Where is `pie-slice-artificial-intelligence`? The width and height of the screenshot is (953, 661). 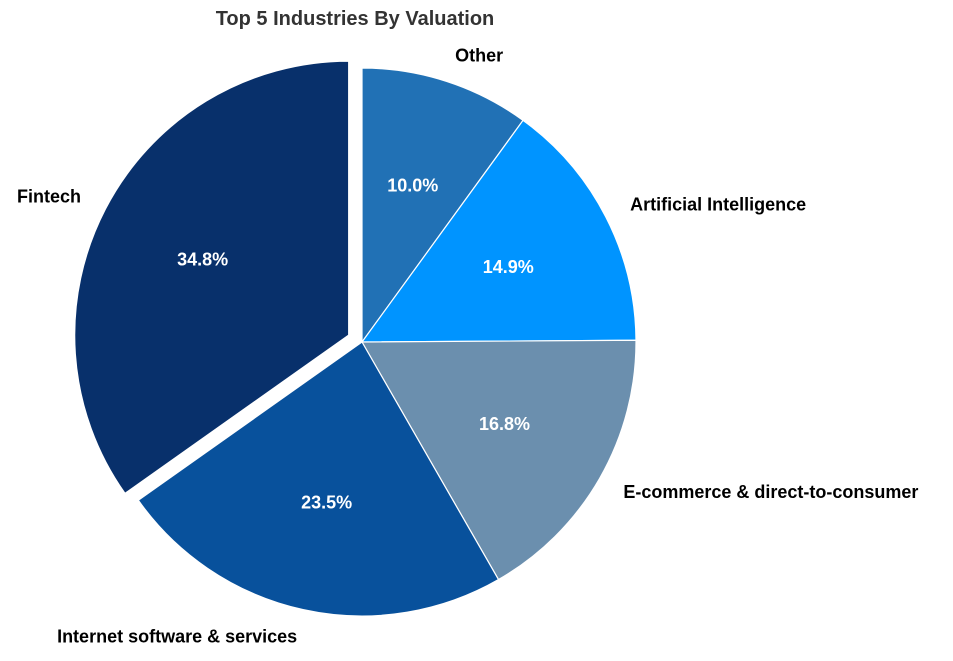
pie-slice-artificial-intelligence is located at coordinates (499, 231).